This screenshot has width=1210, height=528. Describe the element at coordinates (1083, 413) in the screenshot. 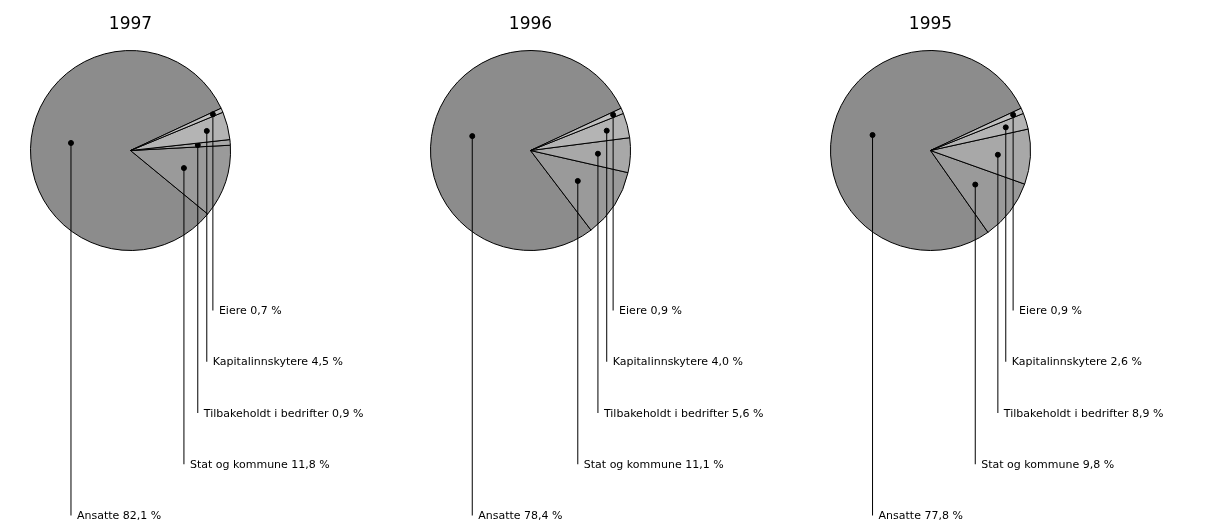

I see `slice-label: Tilbakeholdt i bedrifter 8,9 %` at that location.